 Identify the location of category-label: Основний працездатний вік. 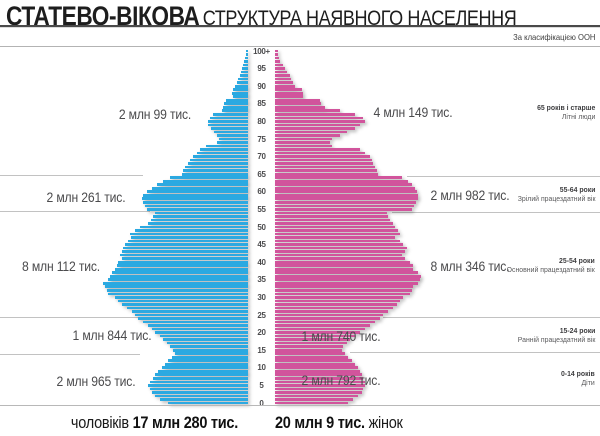
(550, 269).